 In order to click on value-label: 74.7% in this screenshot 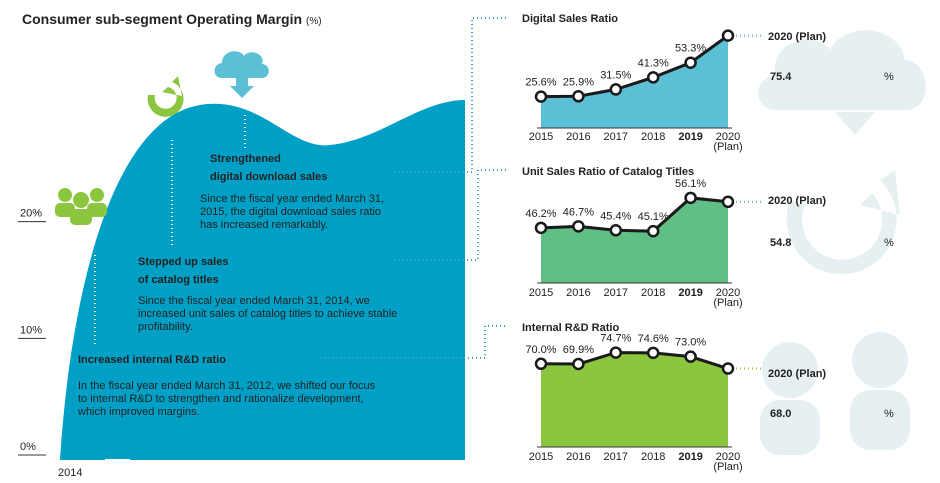, I will do `click(615, 339)`.